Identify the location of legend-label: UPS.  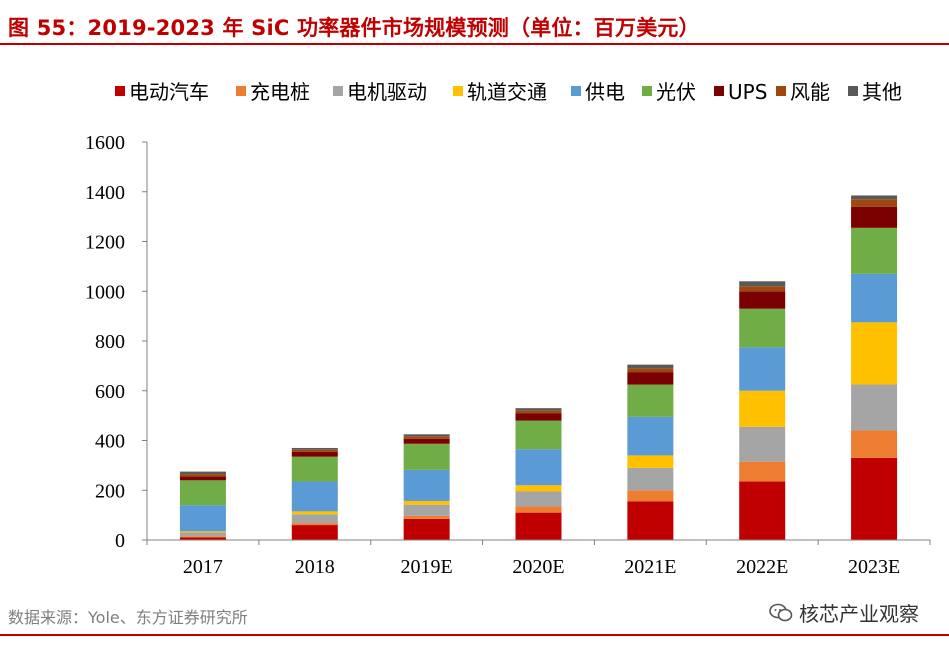
(747, 92).